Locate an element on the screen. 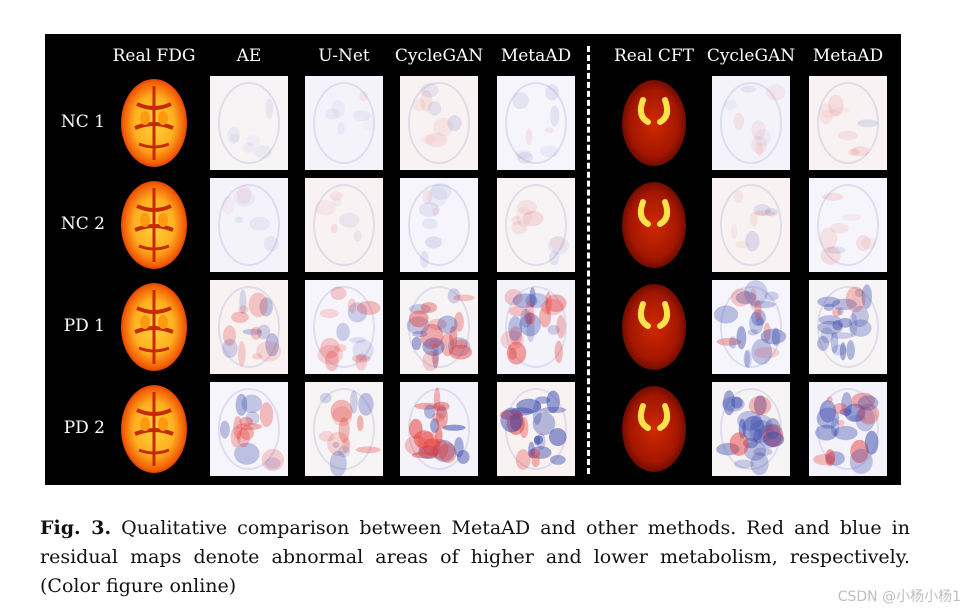 The height and width of the screenshot is (612, 969). watermark: CSDN @小杨小杨1 is located at coordinates (899, 597).